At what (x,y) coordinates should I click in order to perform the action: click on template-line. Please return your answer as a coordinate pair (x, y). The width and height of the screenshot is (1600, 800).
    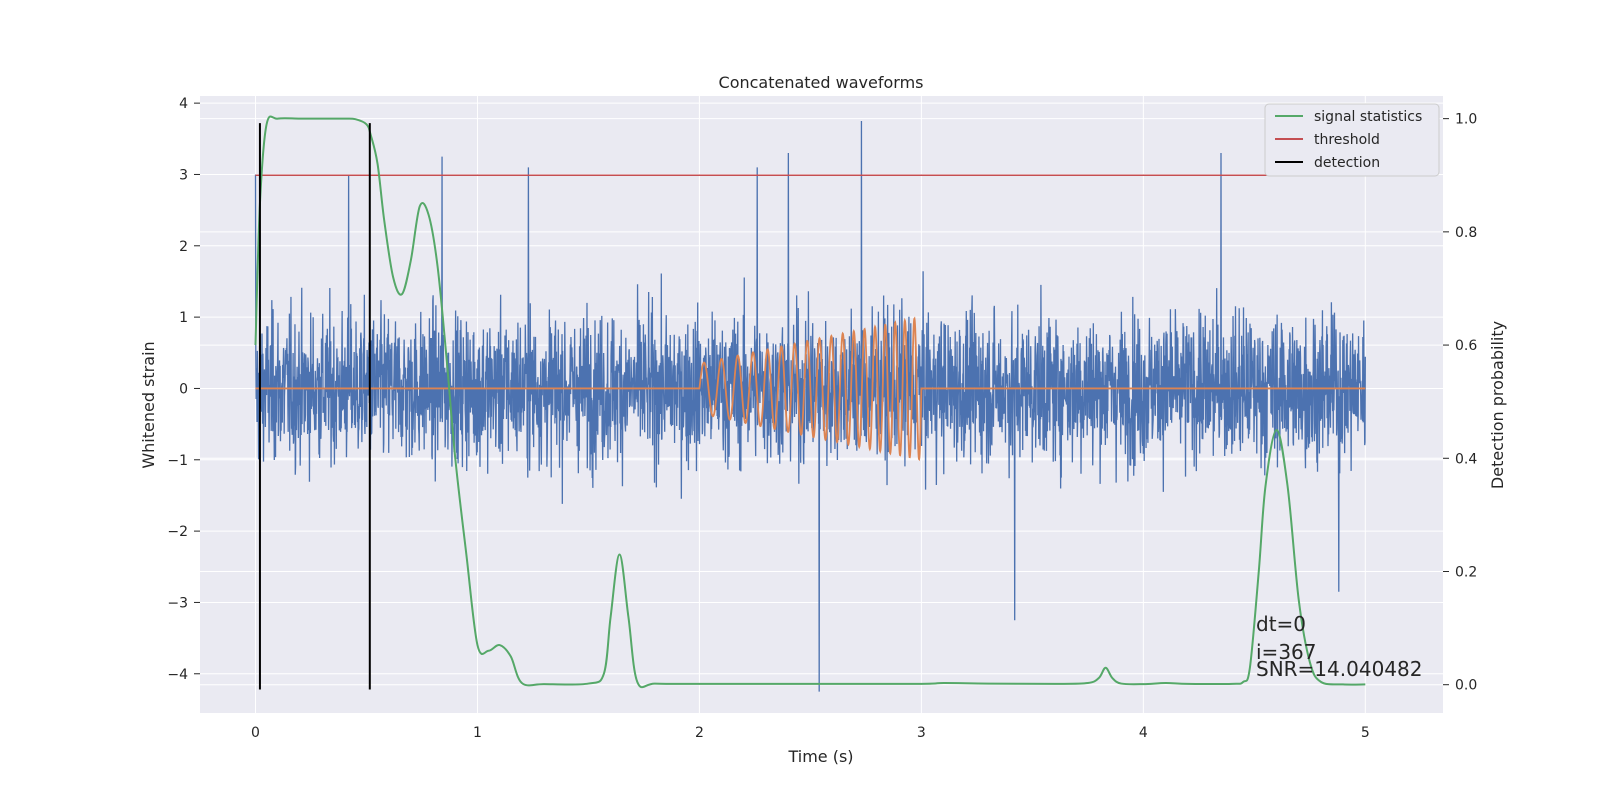
    Looking at the image, I should click on (810, 389).